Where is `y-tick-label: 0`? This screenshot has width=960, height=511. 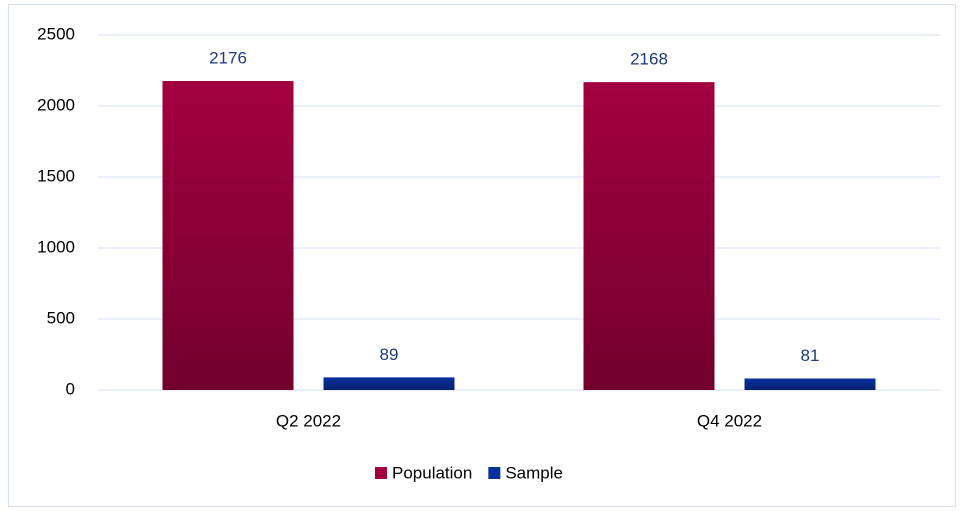
y-tick-label: 0 is located at coordinates (70, 388).